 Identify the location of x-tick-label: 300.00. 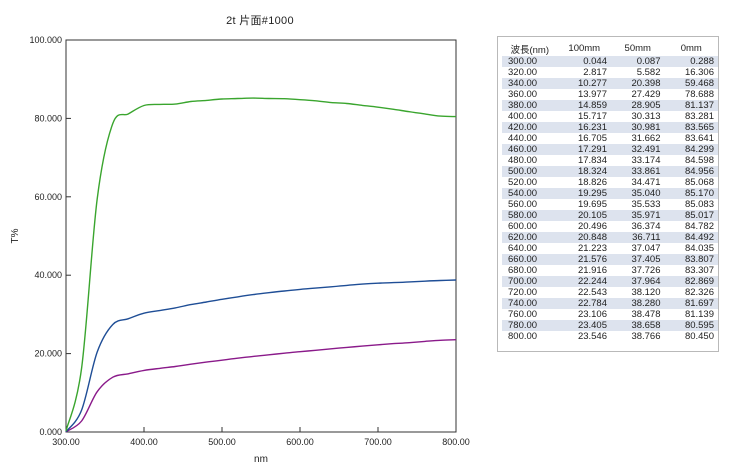
(66, 442).